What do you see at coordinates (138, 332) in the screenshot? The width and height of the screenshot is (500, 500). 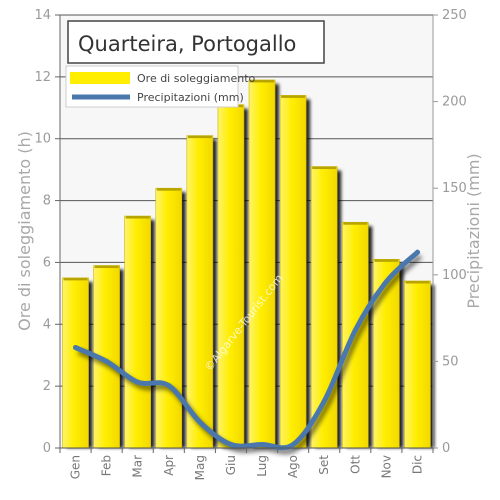 I see `bar-mar` at bounding box center [138, 332].